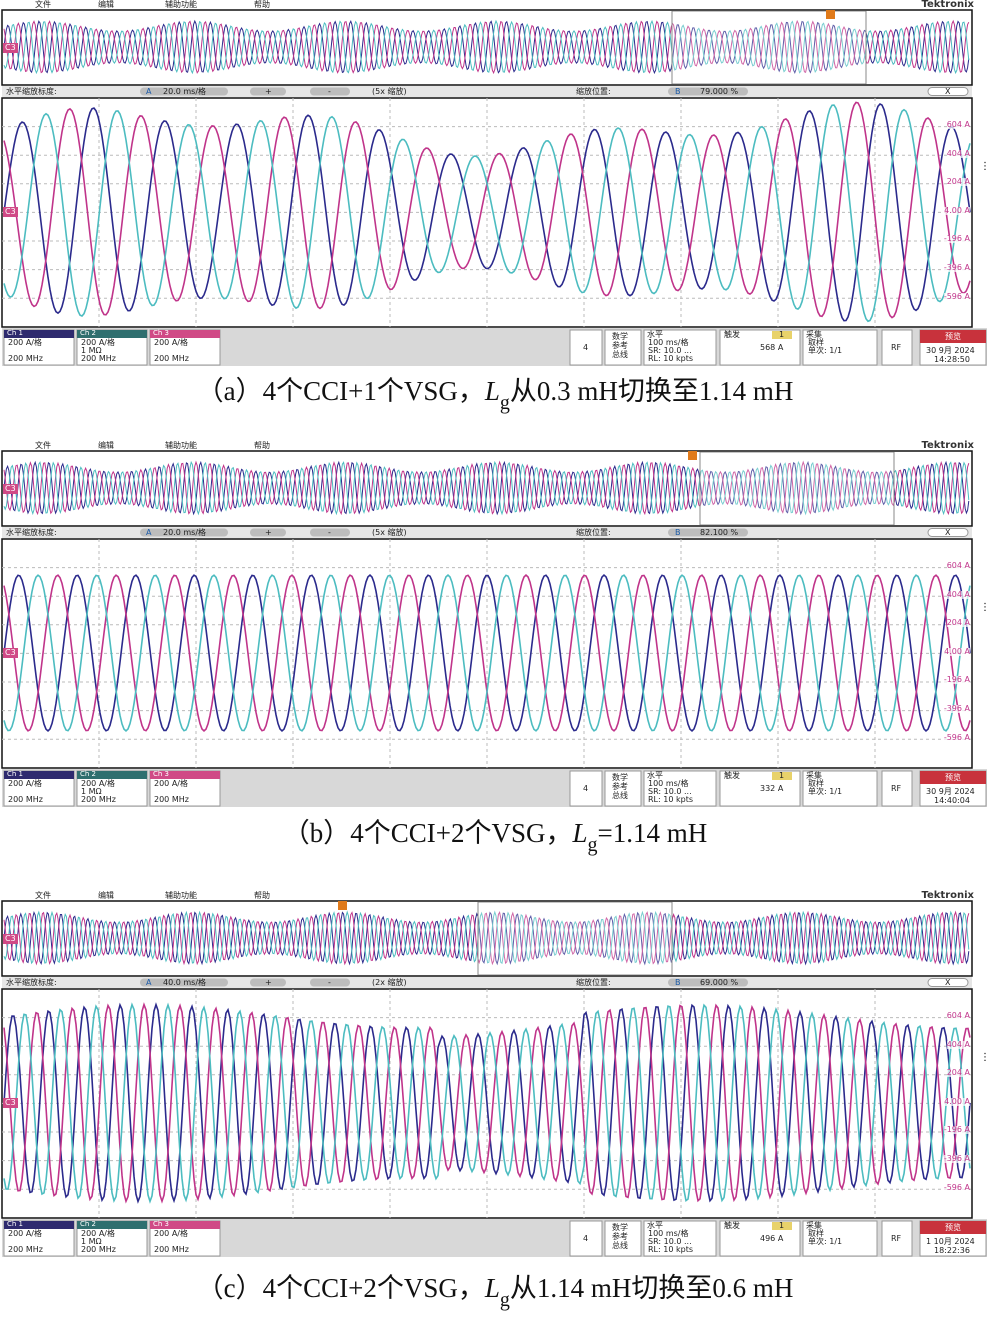  Describe the element at coordinates (957, 651) in the screenshot. I see `y-label: 4.00 A` at that location.